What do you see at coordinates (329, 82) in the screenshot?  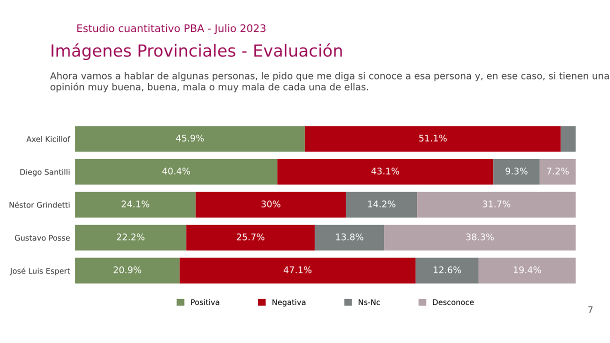 I see `chart-subtitle: Ahora vamos a hablar de algunas personas, le pido que me diga si conoce a esa persona y, en ese caso, si tienen una opinión muy buena, buena, mala o muy mala de cada una de ellas.` at bounding box center [329, 82].